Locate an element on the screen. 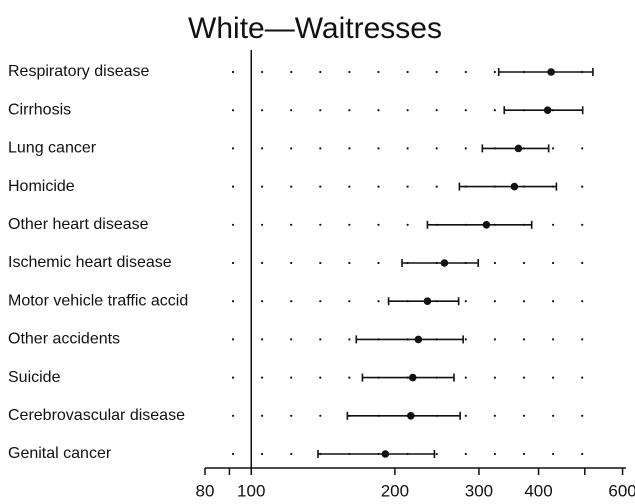  chart-title: White—Waitresses is located at coordinates (315, 28).